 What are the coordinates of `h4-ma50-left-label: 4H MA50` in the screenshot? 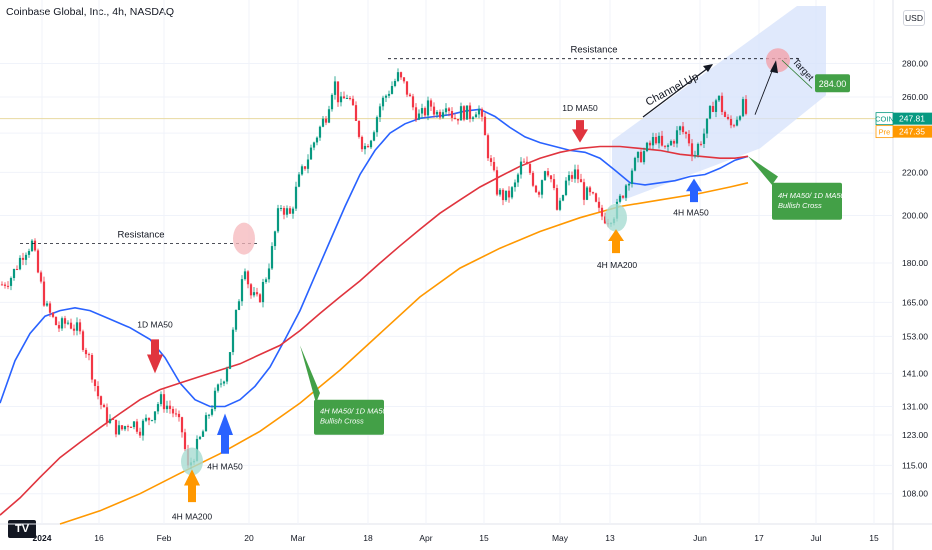 It's located at (225, 466).